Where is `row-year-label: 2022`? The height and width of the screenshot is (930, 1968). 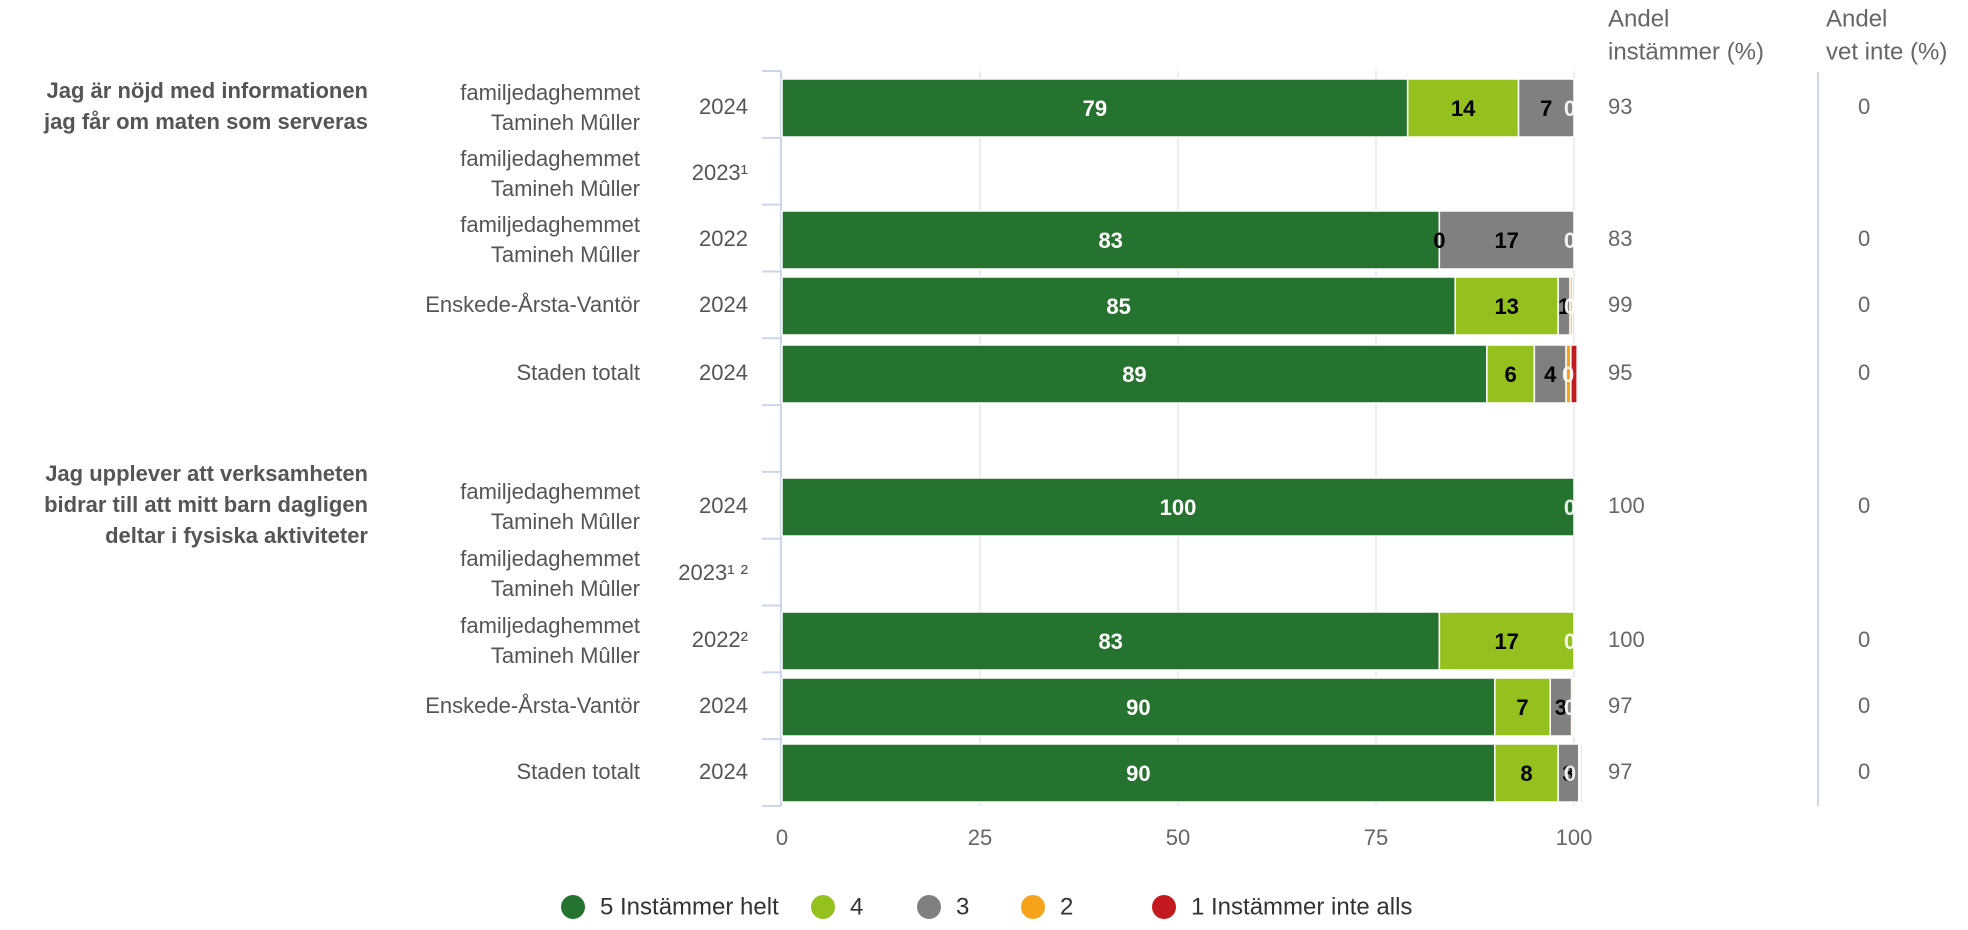 row-year-label: 2022 is located at coordinates (723, 238).